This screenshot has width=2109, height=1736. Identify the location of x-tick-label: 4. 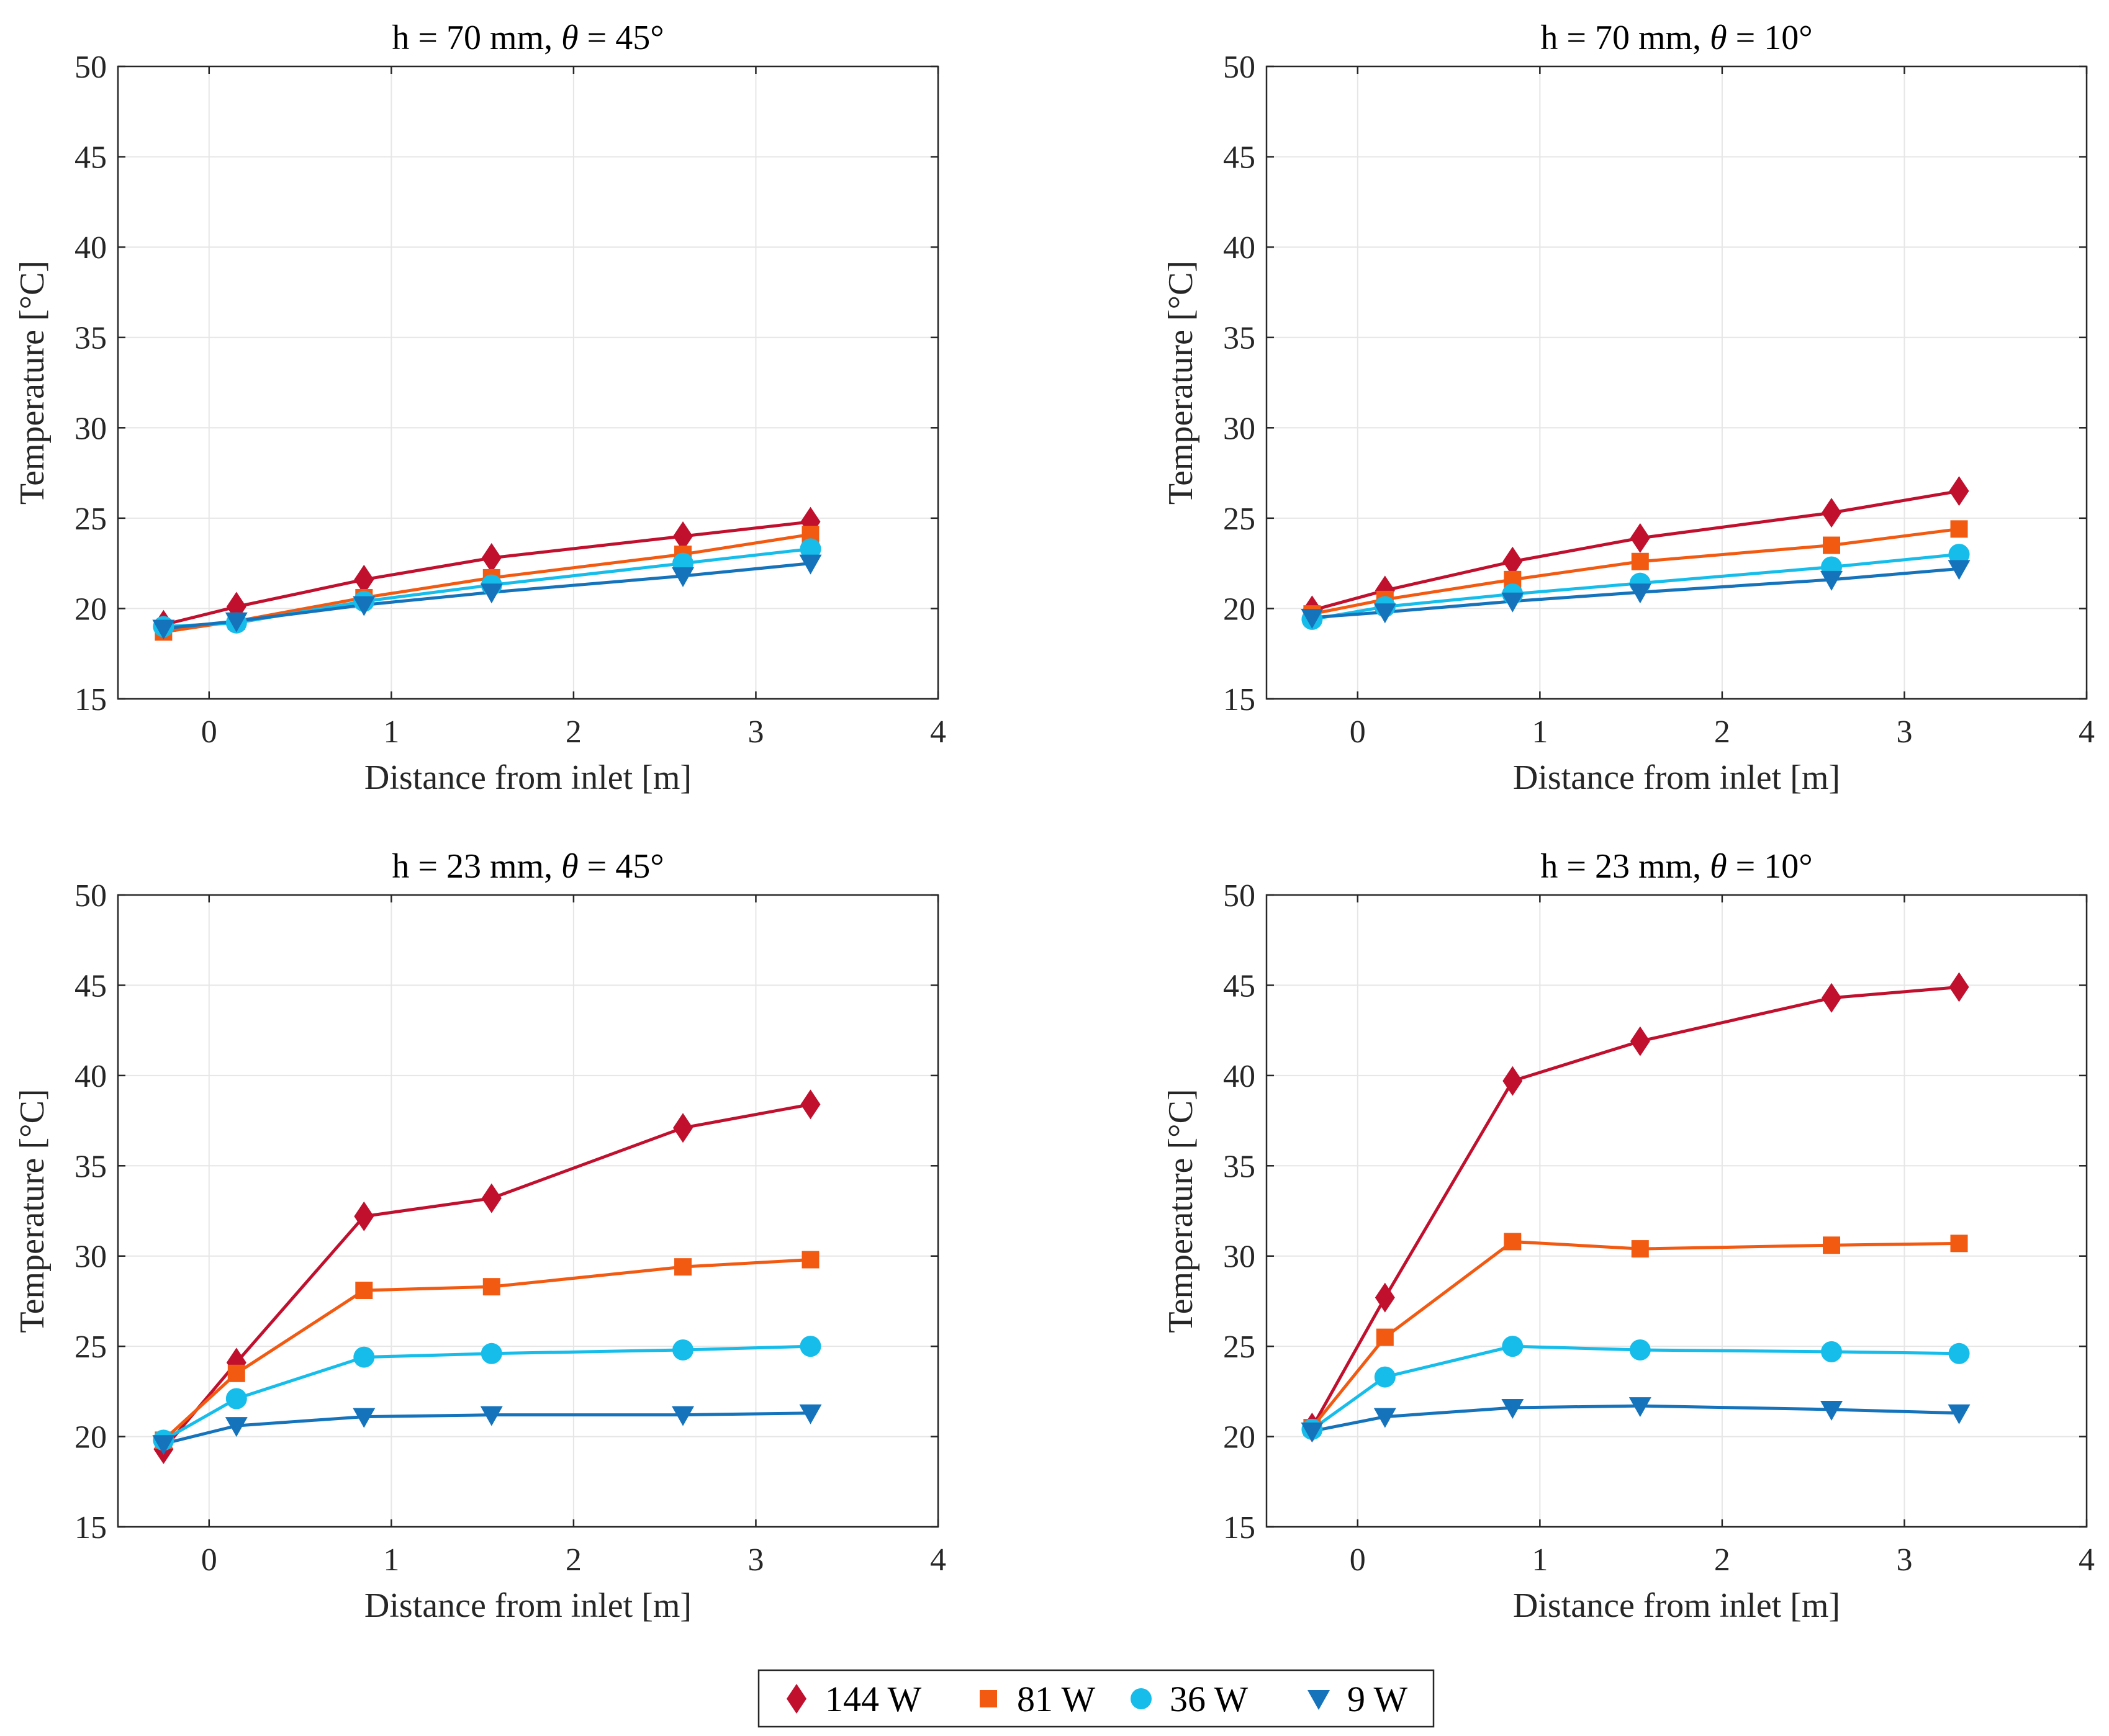
(938, 1560).